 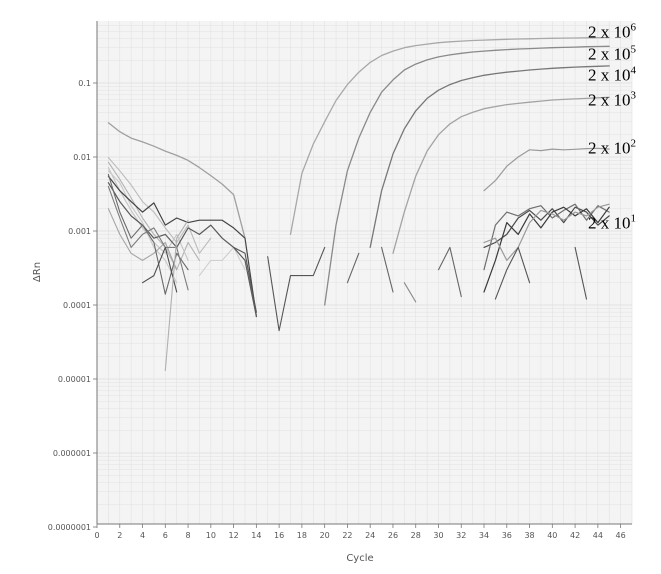 I want to click on y-tick-label: 0.001, so click(x=79, y=231).